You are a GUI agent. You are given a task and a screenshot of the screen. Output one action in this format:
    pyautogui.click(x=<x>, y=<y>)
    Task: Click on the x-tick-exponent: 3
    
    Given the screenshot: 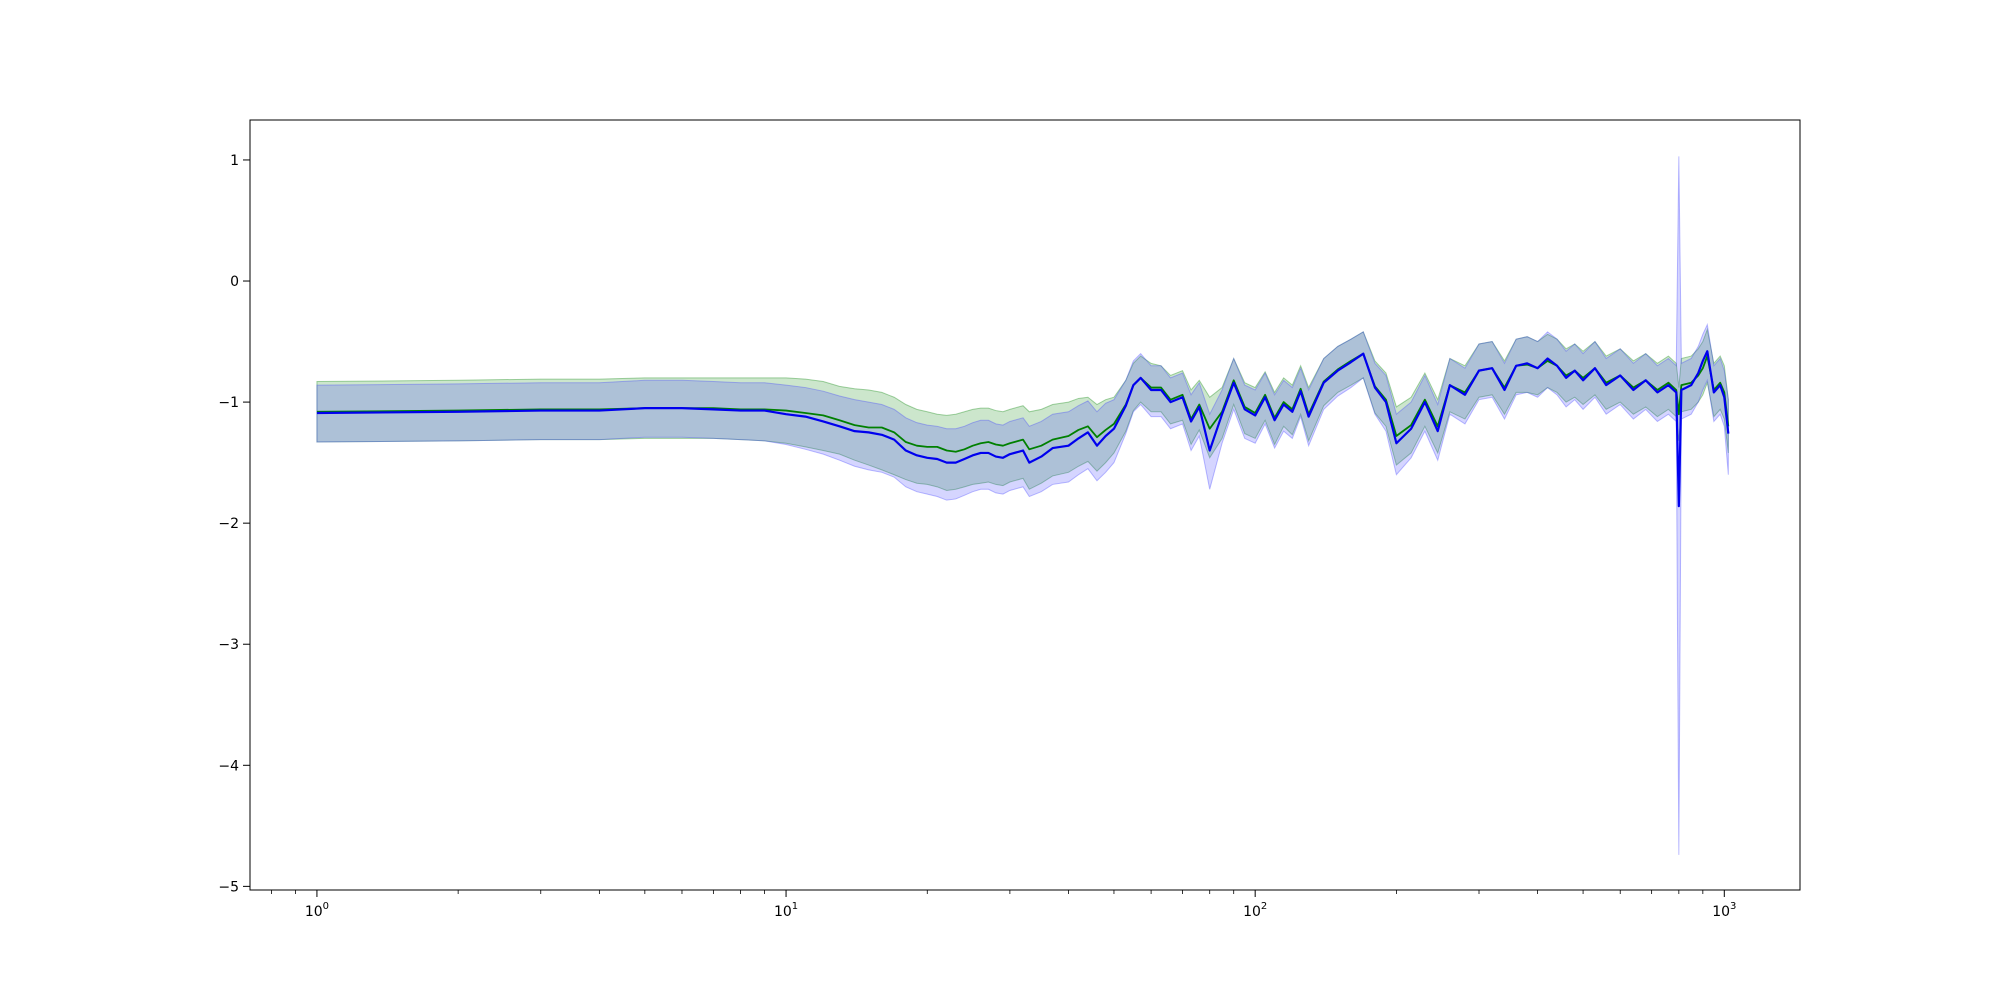 What is the action you would take?
    pyautogui.click(x=1733, y=906)
    